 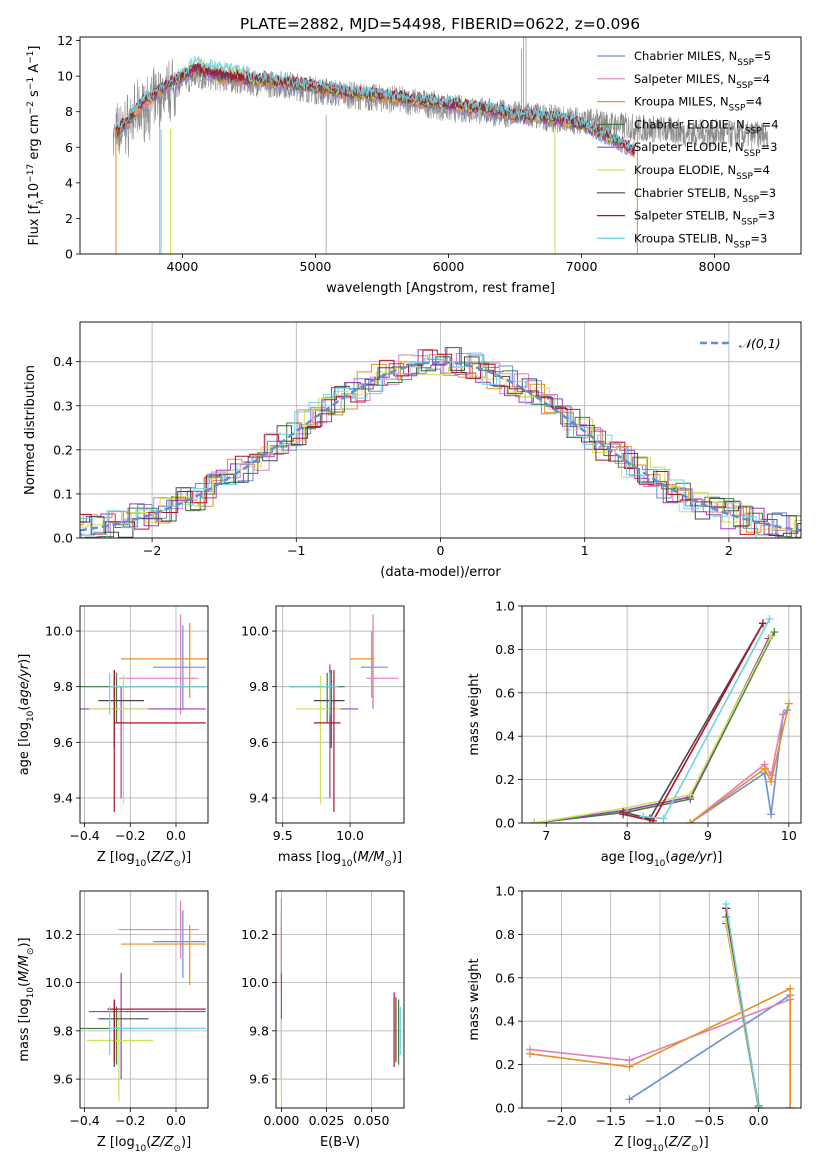 What do you see at coordinates (340, 1142) in the screenshot?
I see `x-axis-label: E(B-V)` at bounding box center [340, 1142].